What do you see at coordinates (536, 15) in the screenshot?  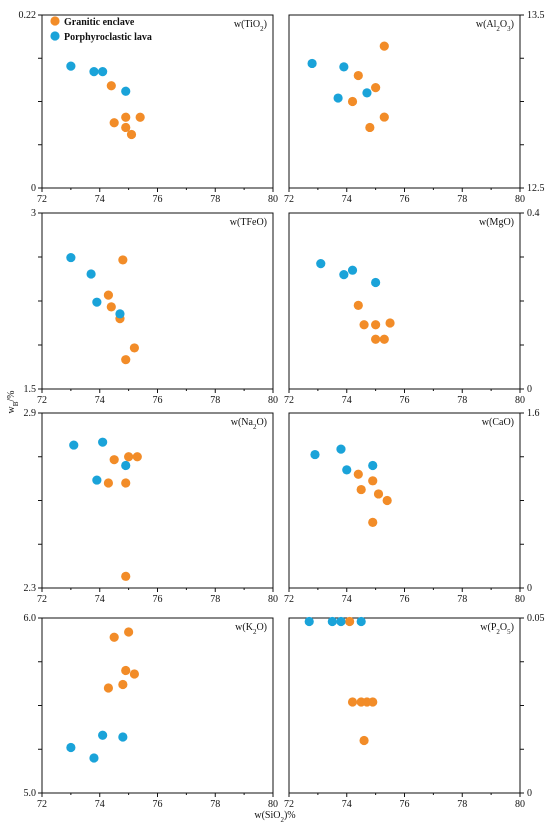 I see `y-tick-label-max: 13.5` at bounding box center [536, 15].